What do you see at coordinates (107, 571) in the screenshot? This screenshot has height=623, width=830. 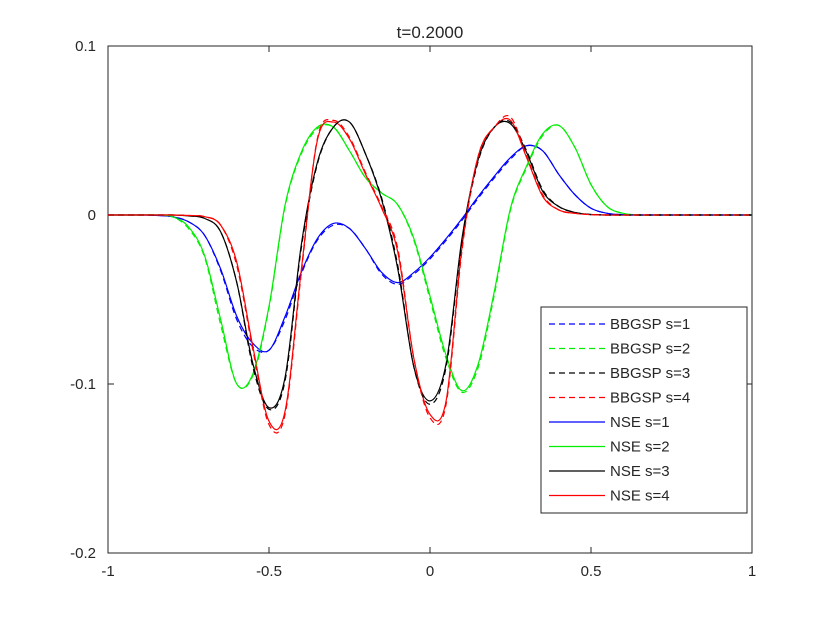 I see `x-tick-label: -1` at bounding box center [107, 571].